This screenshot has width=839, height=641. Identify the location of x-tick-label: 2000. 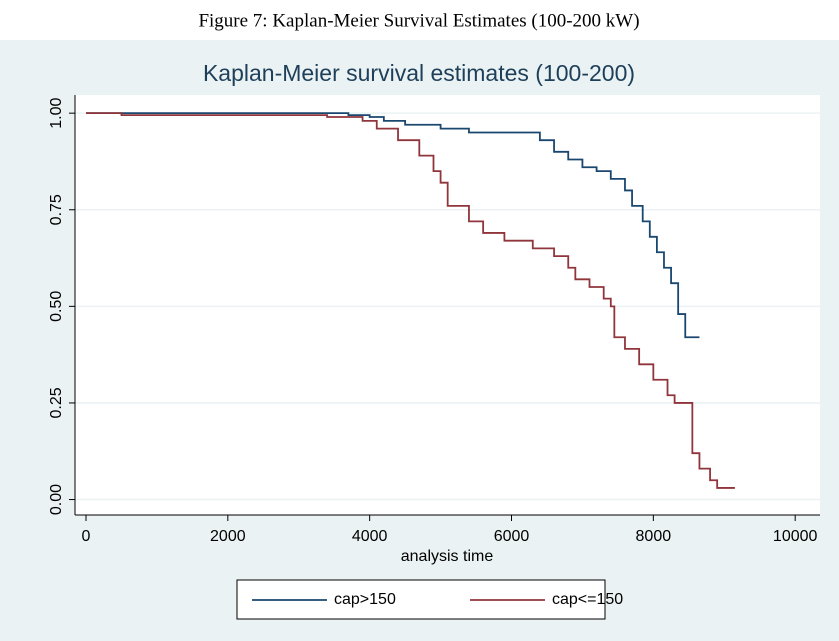
(228, 536).